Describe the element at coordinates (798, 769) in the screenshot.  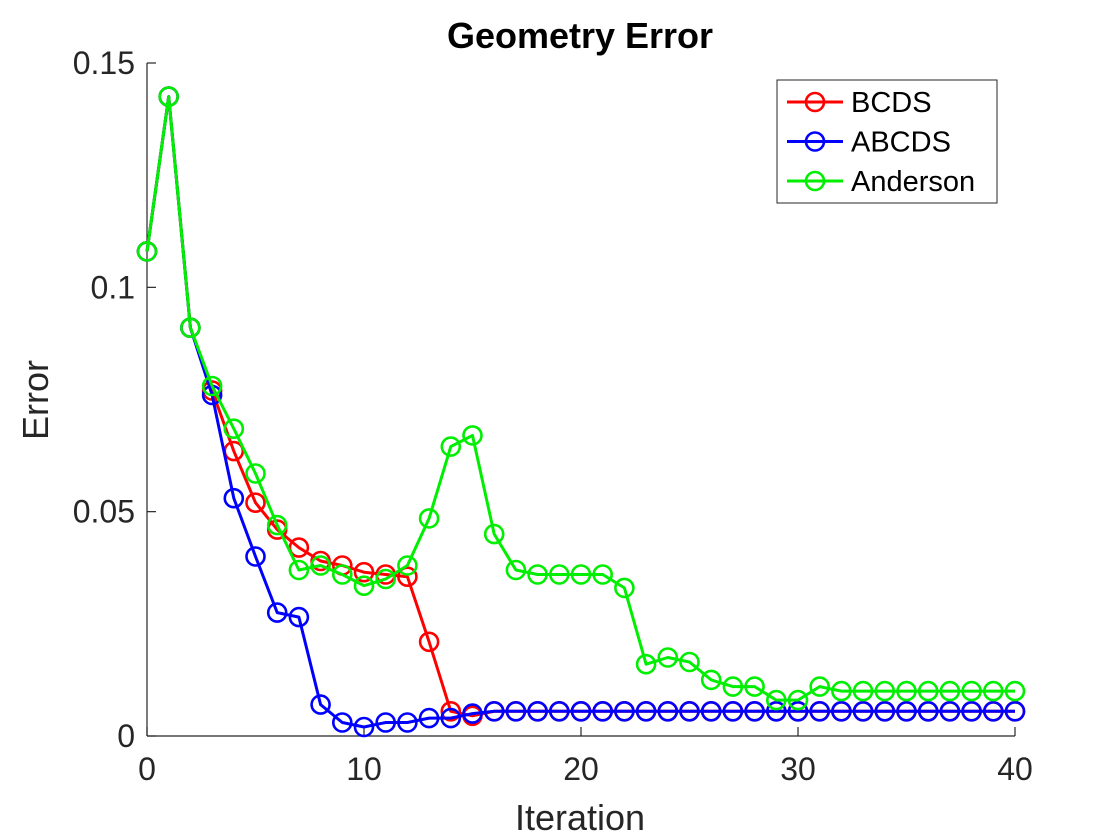
I see `x-tick-label: 30` at that location.